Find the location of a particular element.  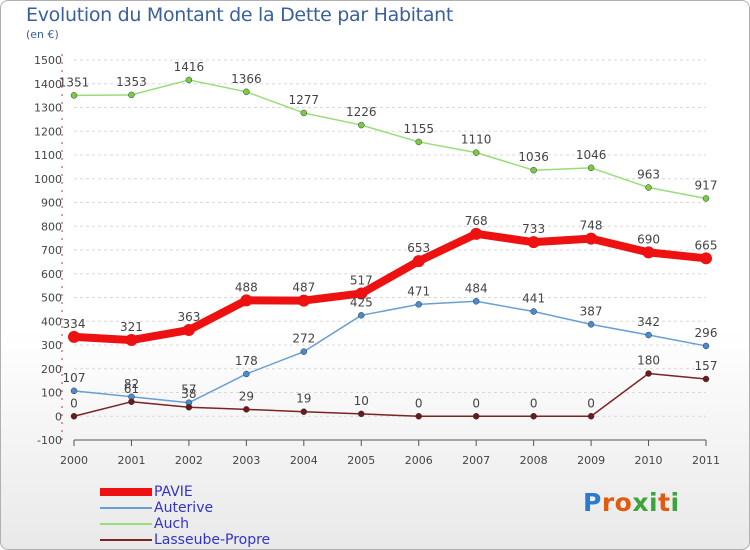

y-tick-label: 1200 is located at coordinates (48, 131).